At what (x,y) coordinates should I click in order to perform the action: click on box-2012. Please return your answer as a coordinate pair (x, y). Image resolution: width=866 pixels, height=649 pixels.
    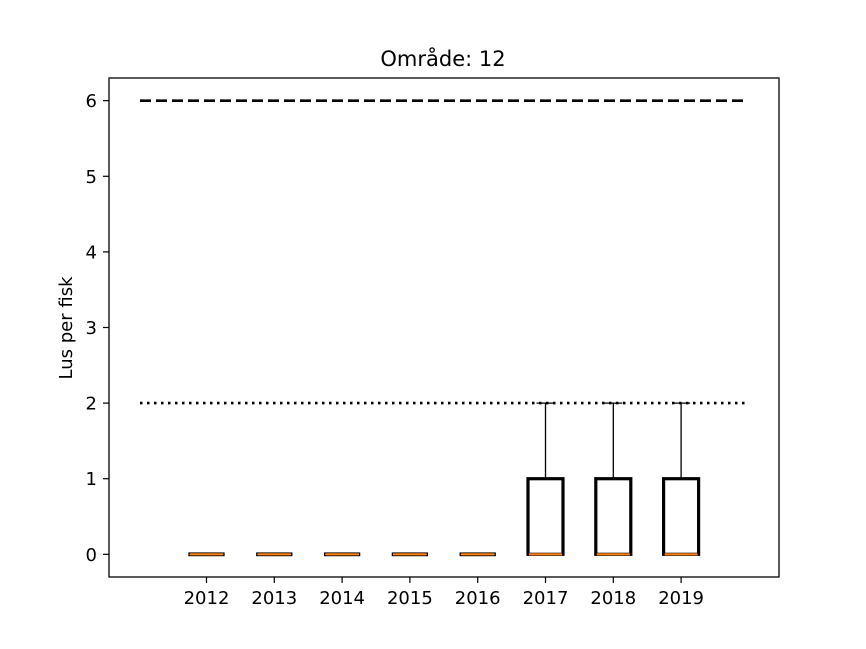
    Looking at the image, I should click on (206, 554).